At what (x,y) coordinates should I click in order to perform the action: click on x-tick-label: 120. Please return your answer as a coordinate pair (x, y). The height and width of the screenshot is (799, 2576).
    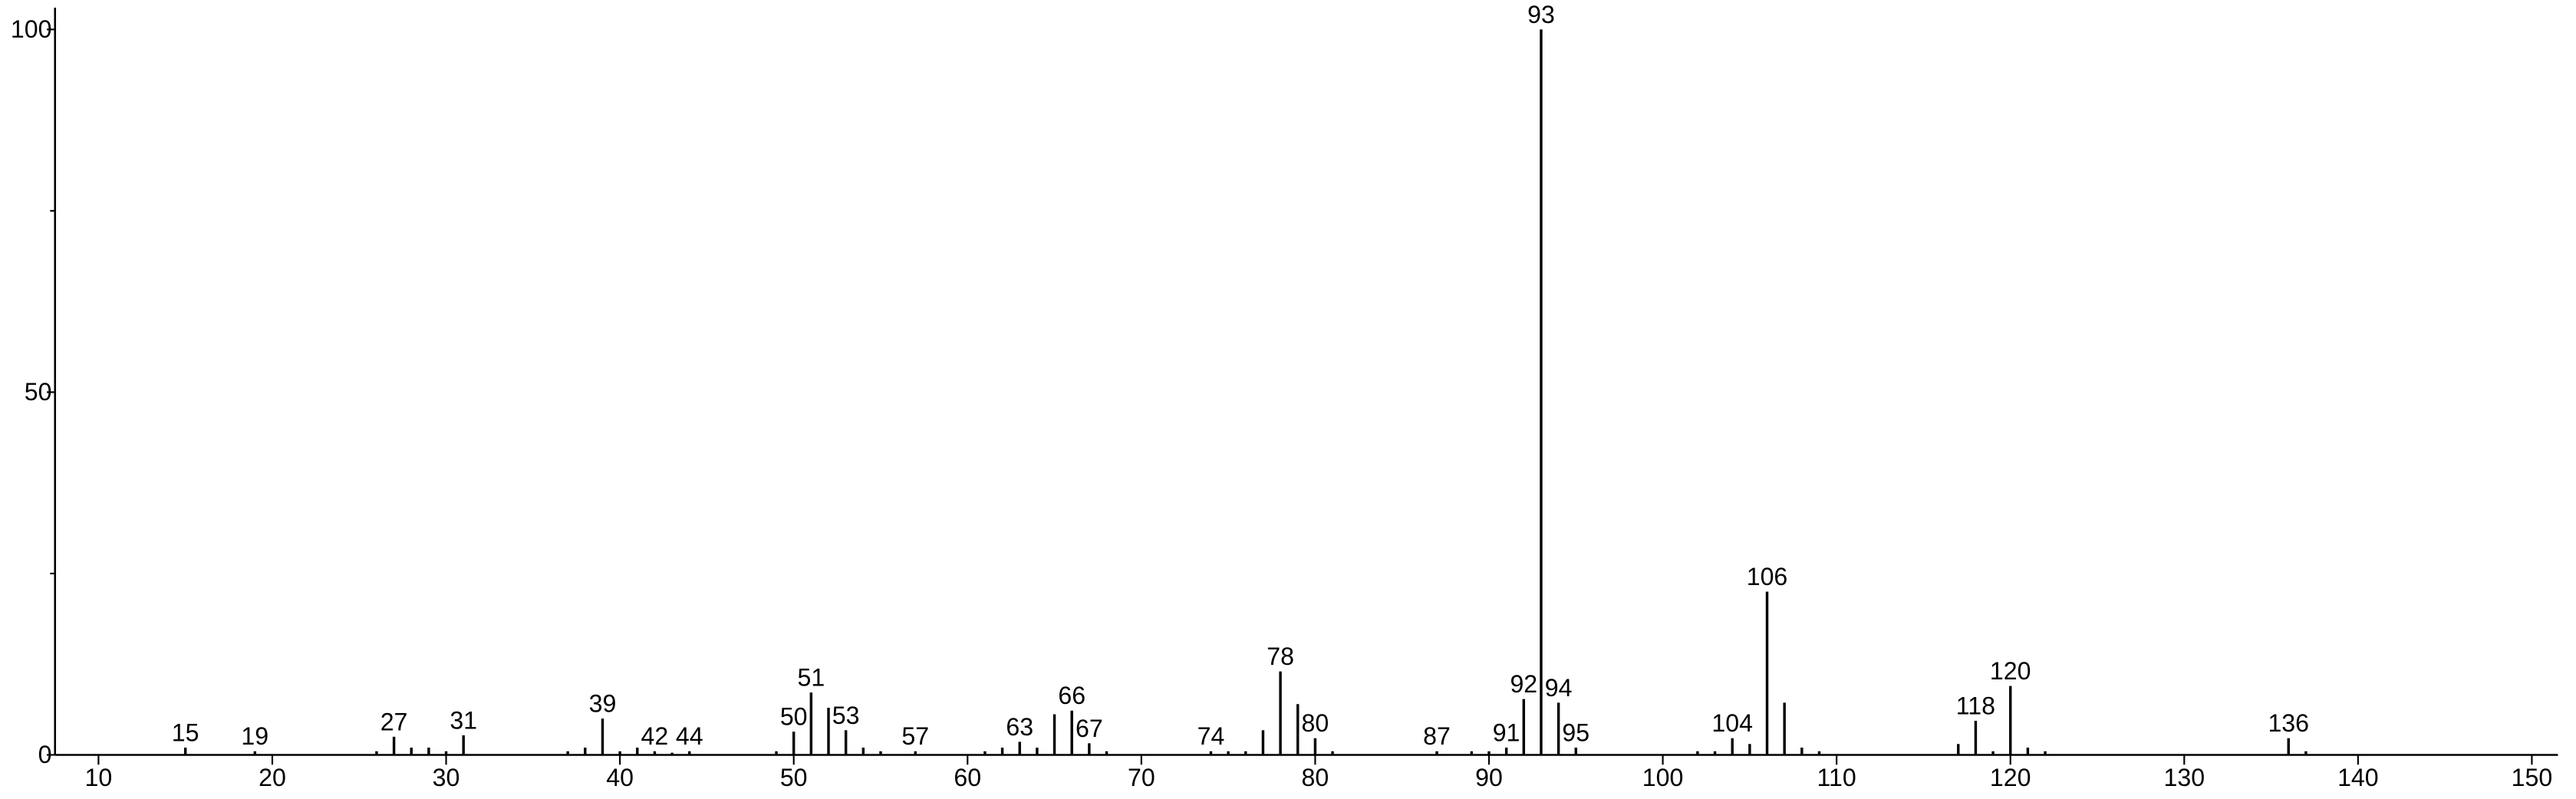
    Looking at the image, I should click on (2010, 777).